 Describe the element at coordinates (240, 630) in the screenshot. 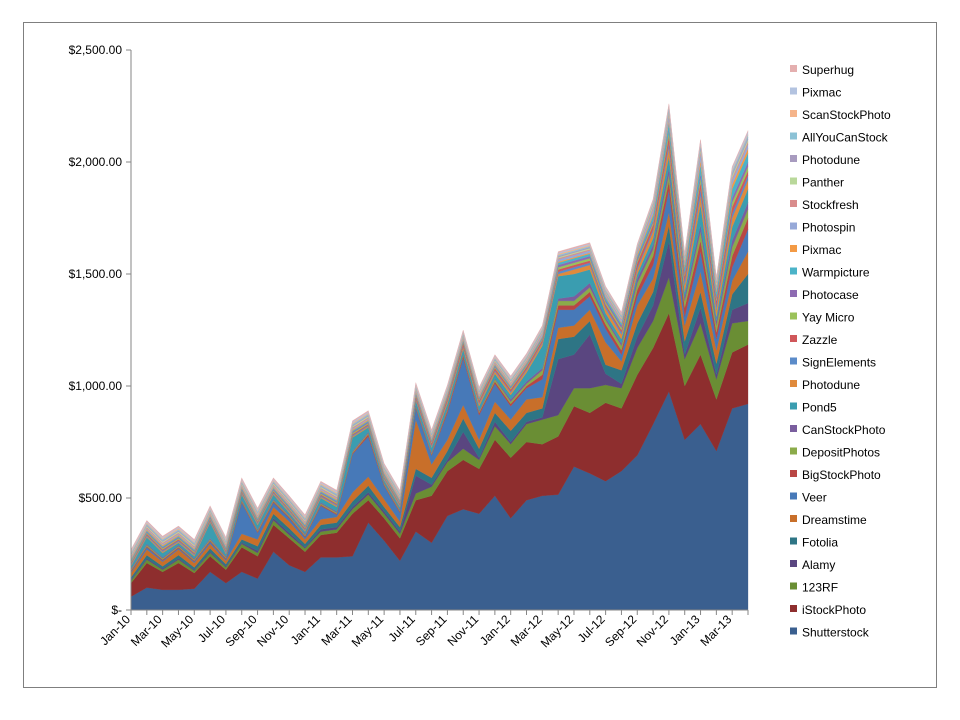

I see `x-tick-label: Sep-10` at that location.